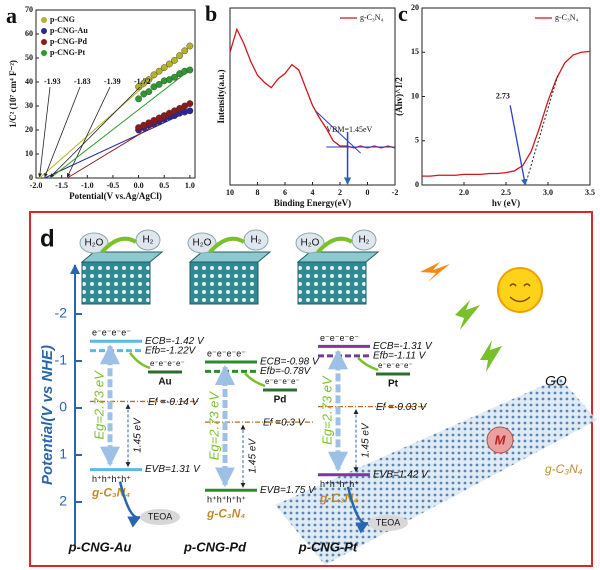 This screenshot has height=570, width=600. I want to click on y-tick-label: 50, so click(29, 57).